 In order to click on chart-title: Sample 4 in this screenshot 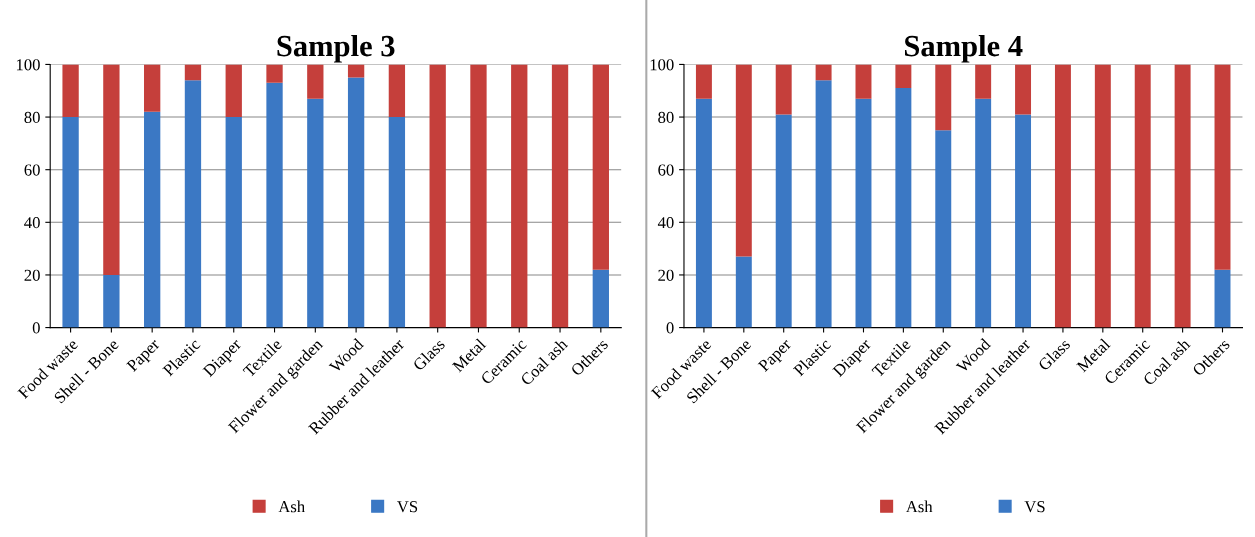, I will do `click(964, 48)`.